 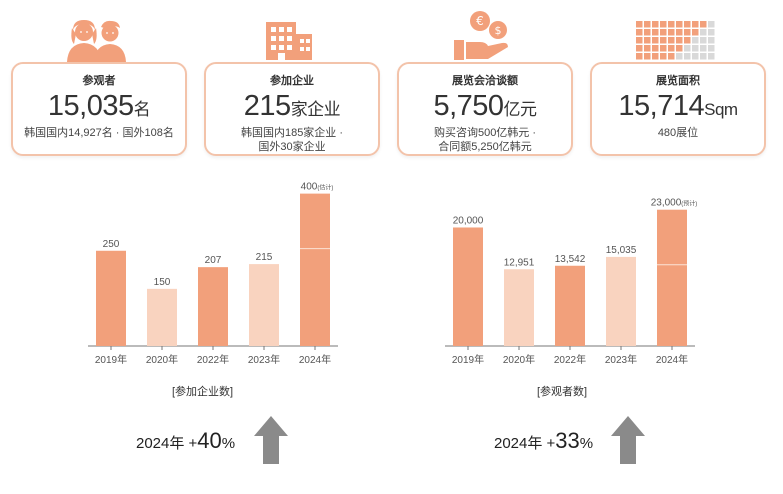 I want to click on money-icon: € $, so click(x=481, y=35).